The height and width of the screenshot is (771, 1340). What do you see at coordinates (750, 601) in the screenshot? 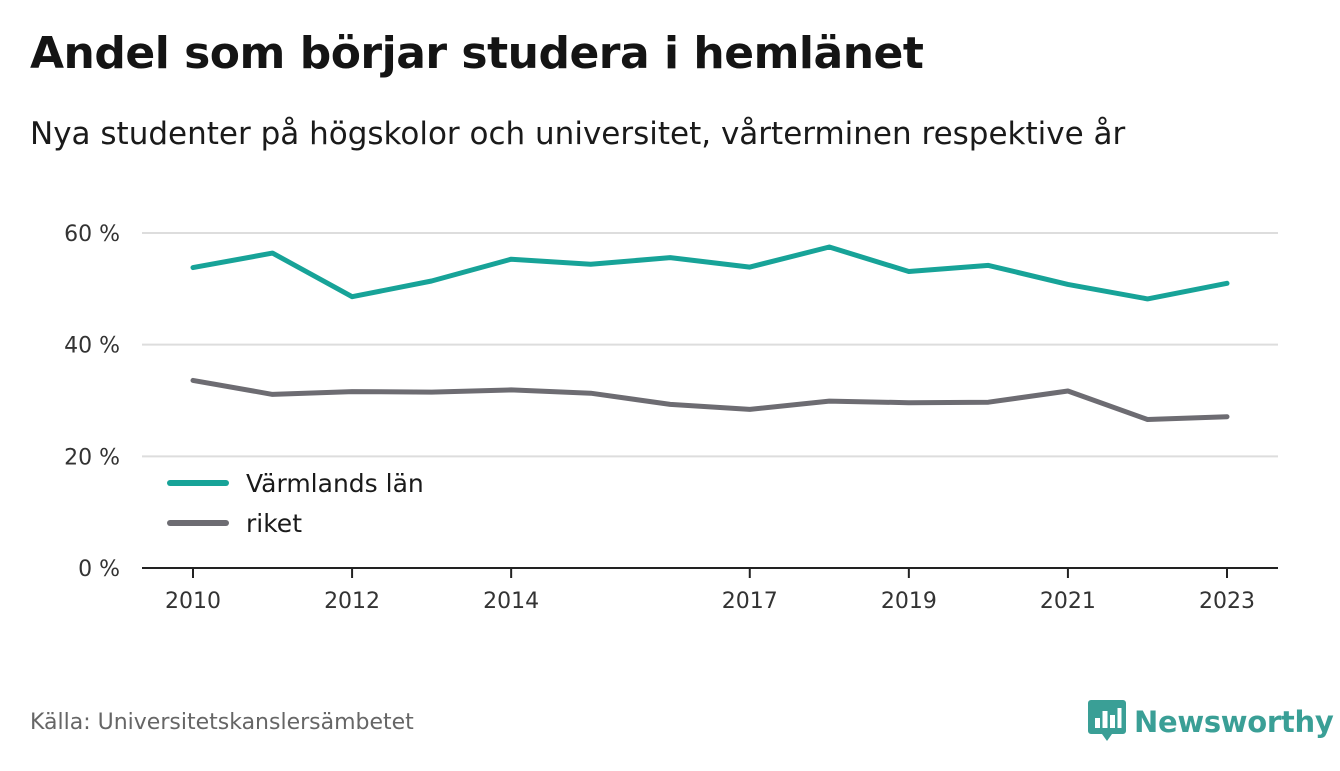
I see `x-tick-label: 2017` at bounding box center [750, 601].